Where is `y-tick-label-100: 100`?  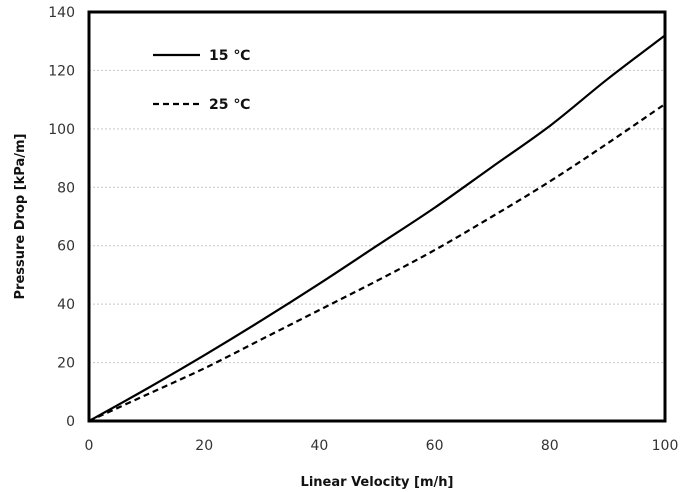
y-tick-label-100: 100 is located at coordinates (61, 130).